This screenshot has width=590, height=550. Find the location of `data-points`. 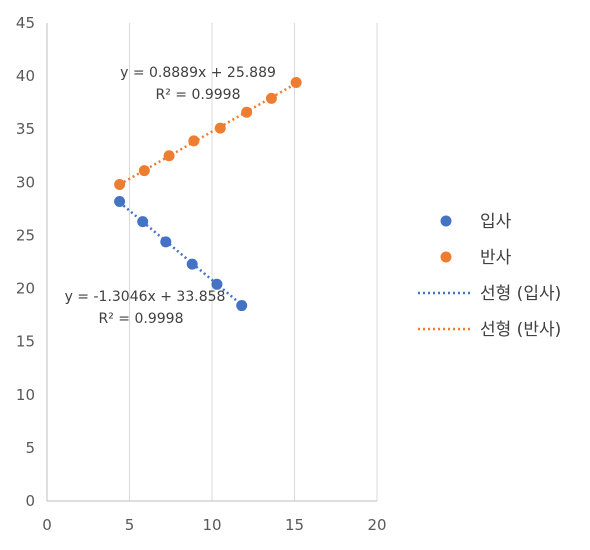

data-points is located at coordinates (208, 194).